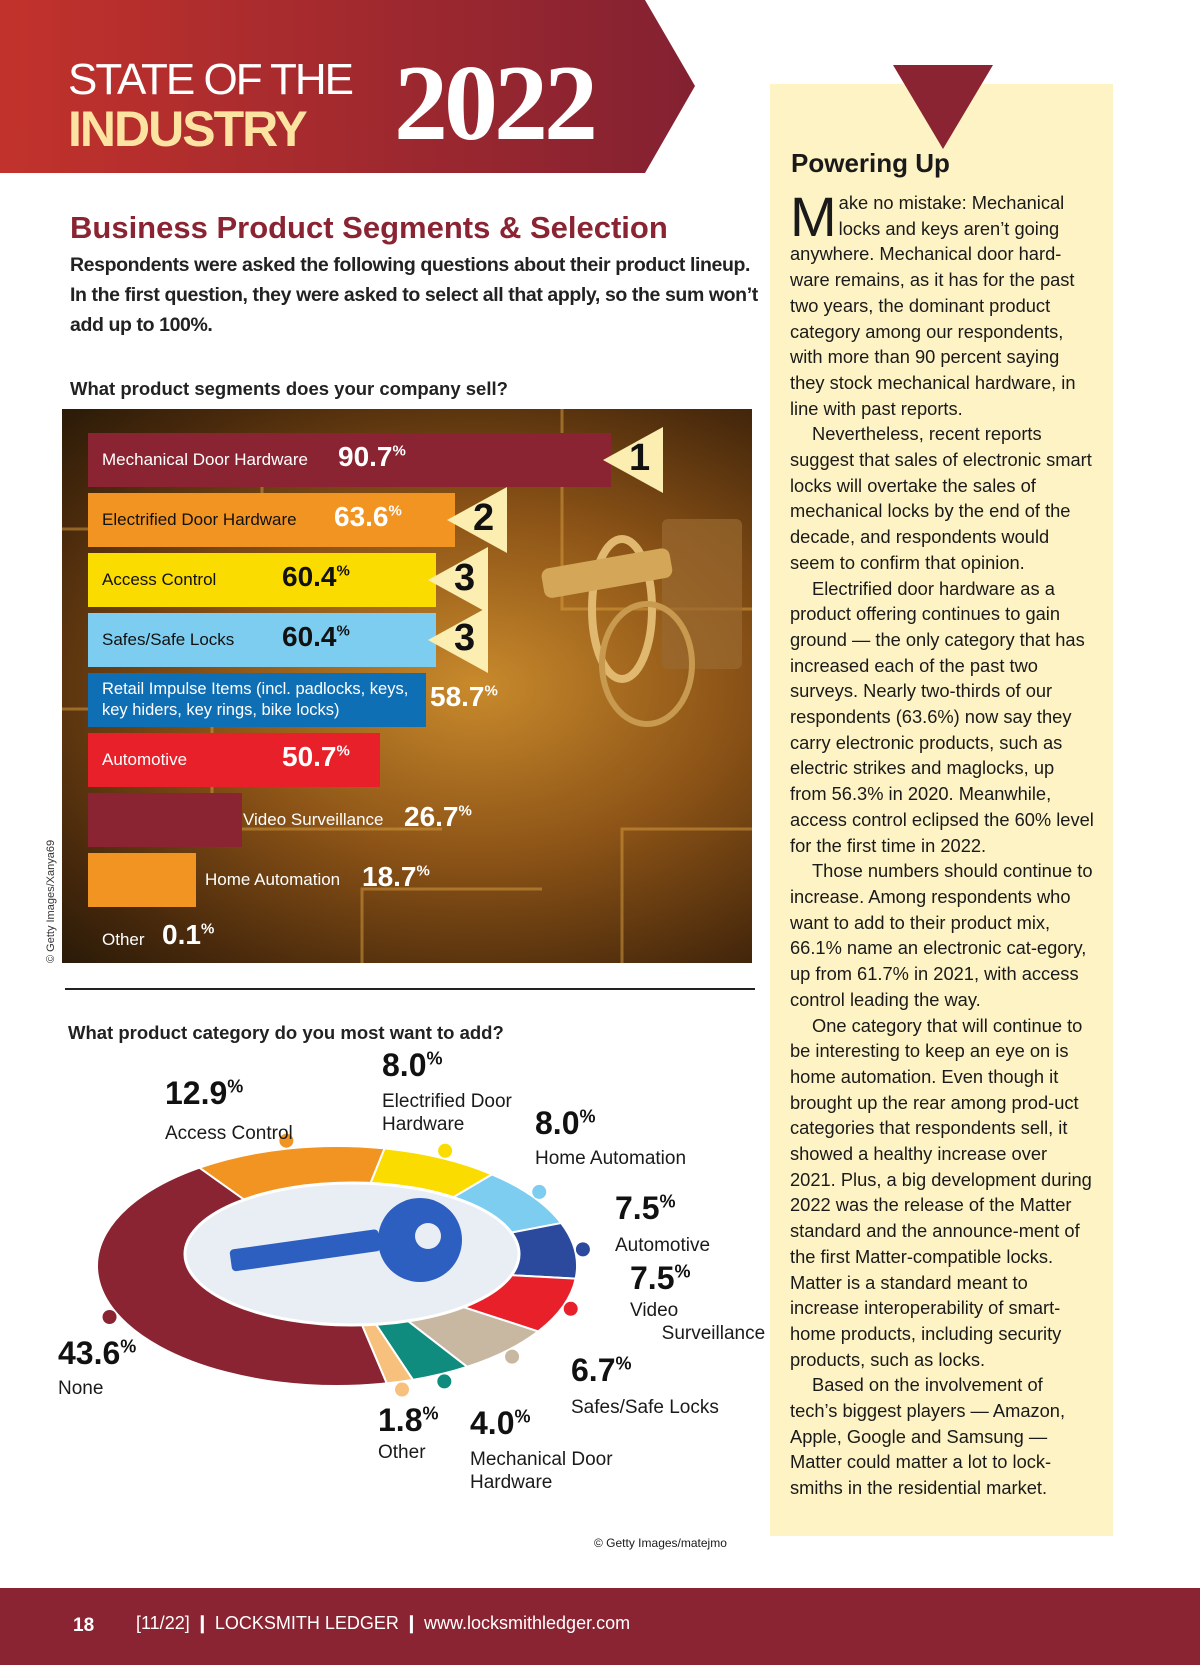  What do you see at coordinates (316, 756) in the screenshot?
I see `bar-value: 50.7%` at bounding box center [316, 756].